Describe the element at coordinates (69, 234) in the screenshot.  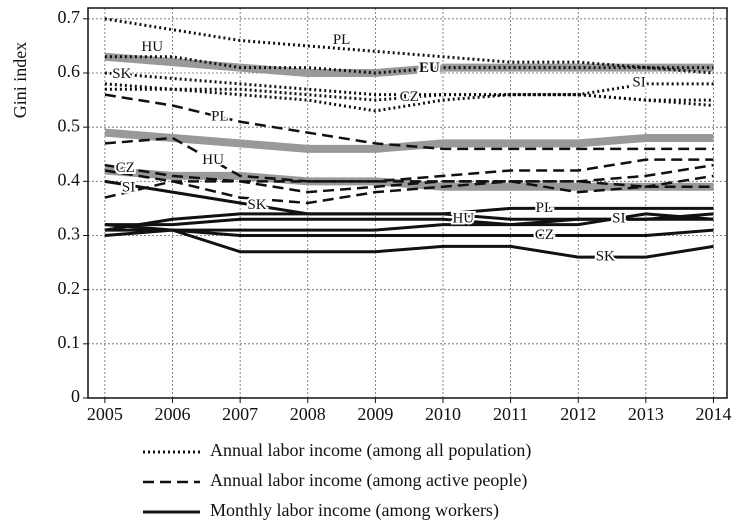
I see `y-tick-label: 0.3` at that location.